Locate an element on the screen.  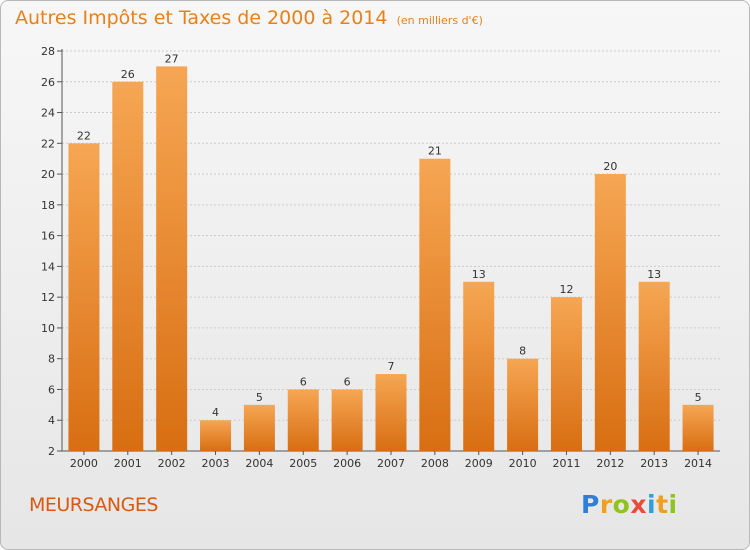
bar-2014 is located at coordinates (698, 427).